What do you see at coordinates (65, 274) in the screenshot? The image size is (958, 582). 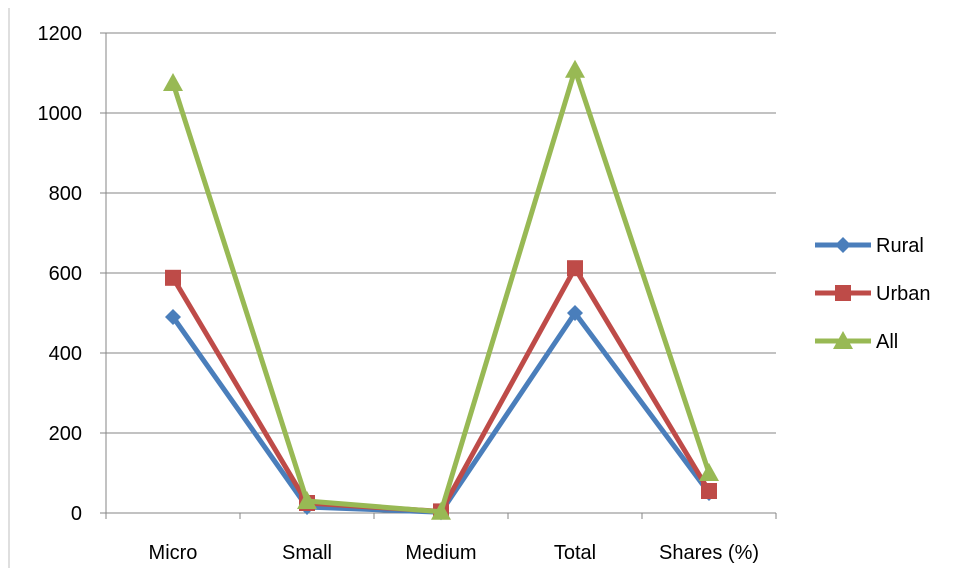 I see `y-tick-label: 600` at bounding box center [65, 274].